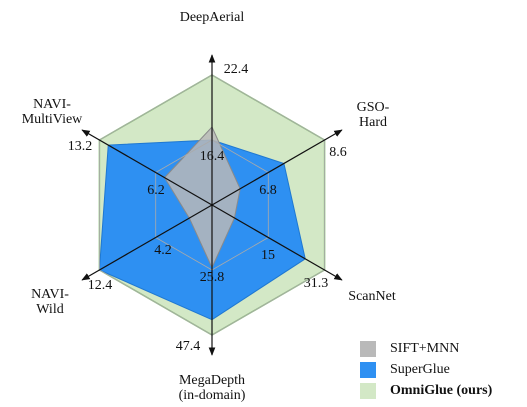 The width and height of the screenshot is (527, 407). What do you see at coordinates (156, 190) in the screenshot?
I see `tick-label: 6.2` at bounding box center [156, 190].